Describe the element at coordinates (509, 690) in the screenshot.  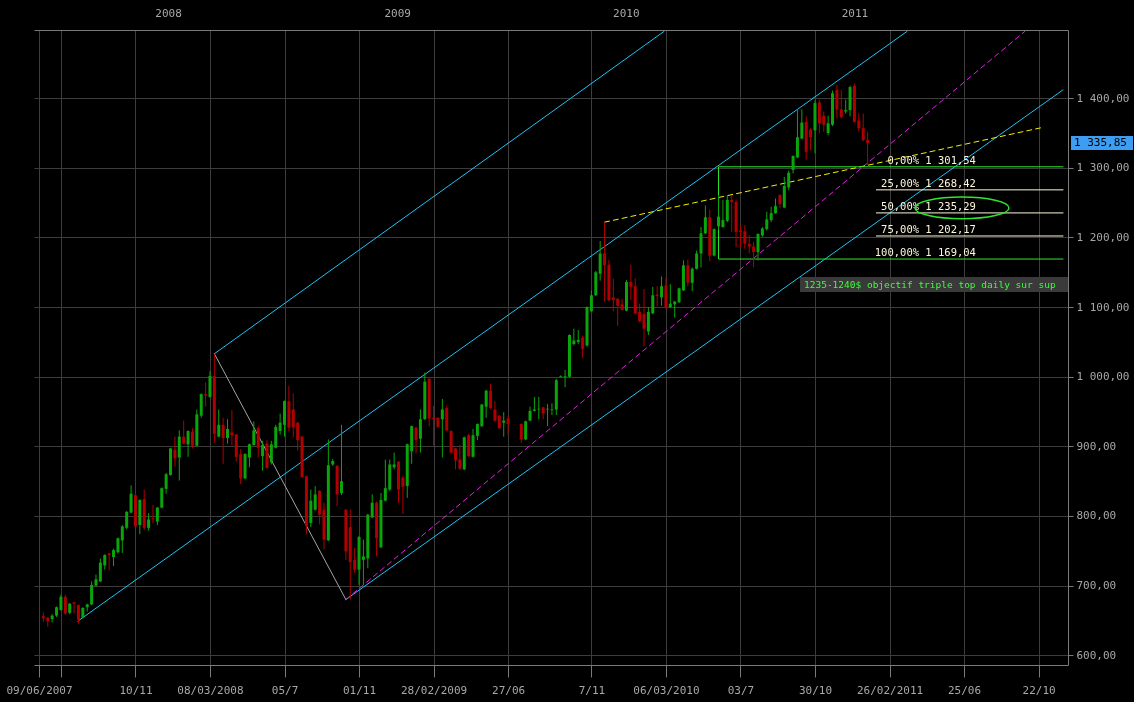
I see `x-tick-label: 27/06` at that location.